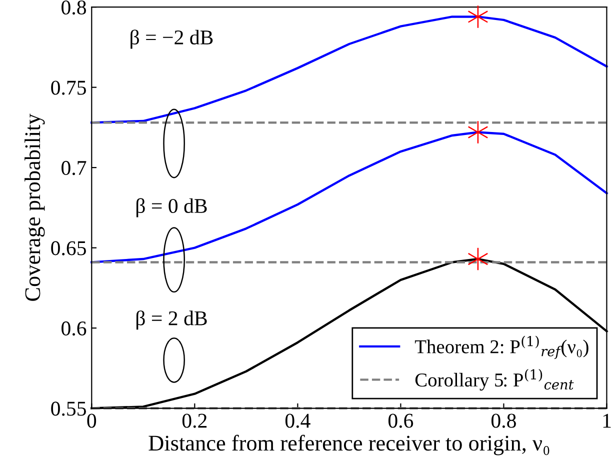 This screenshot has width=611, height=472. Describe the element at coordinates (68, 248) in the screenshot. I see `y-tick-label: 0.65` at that location.